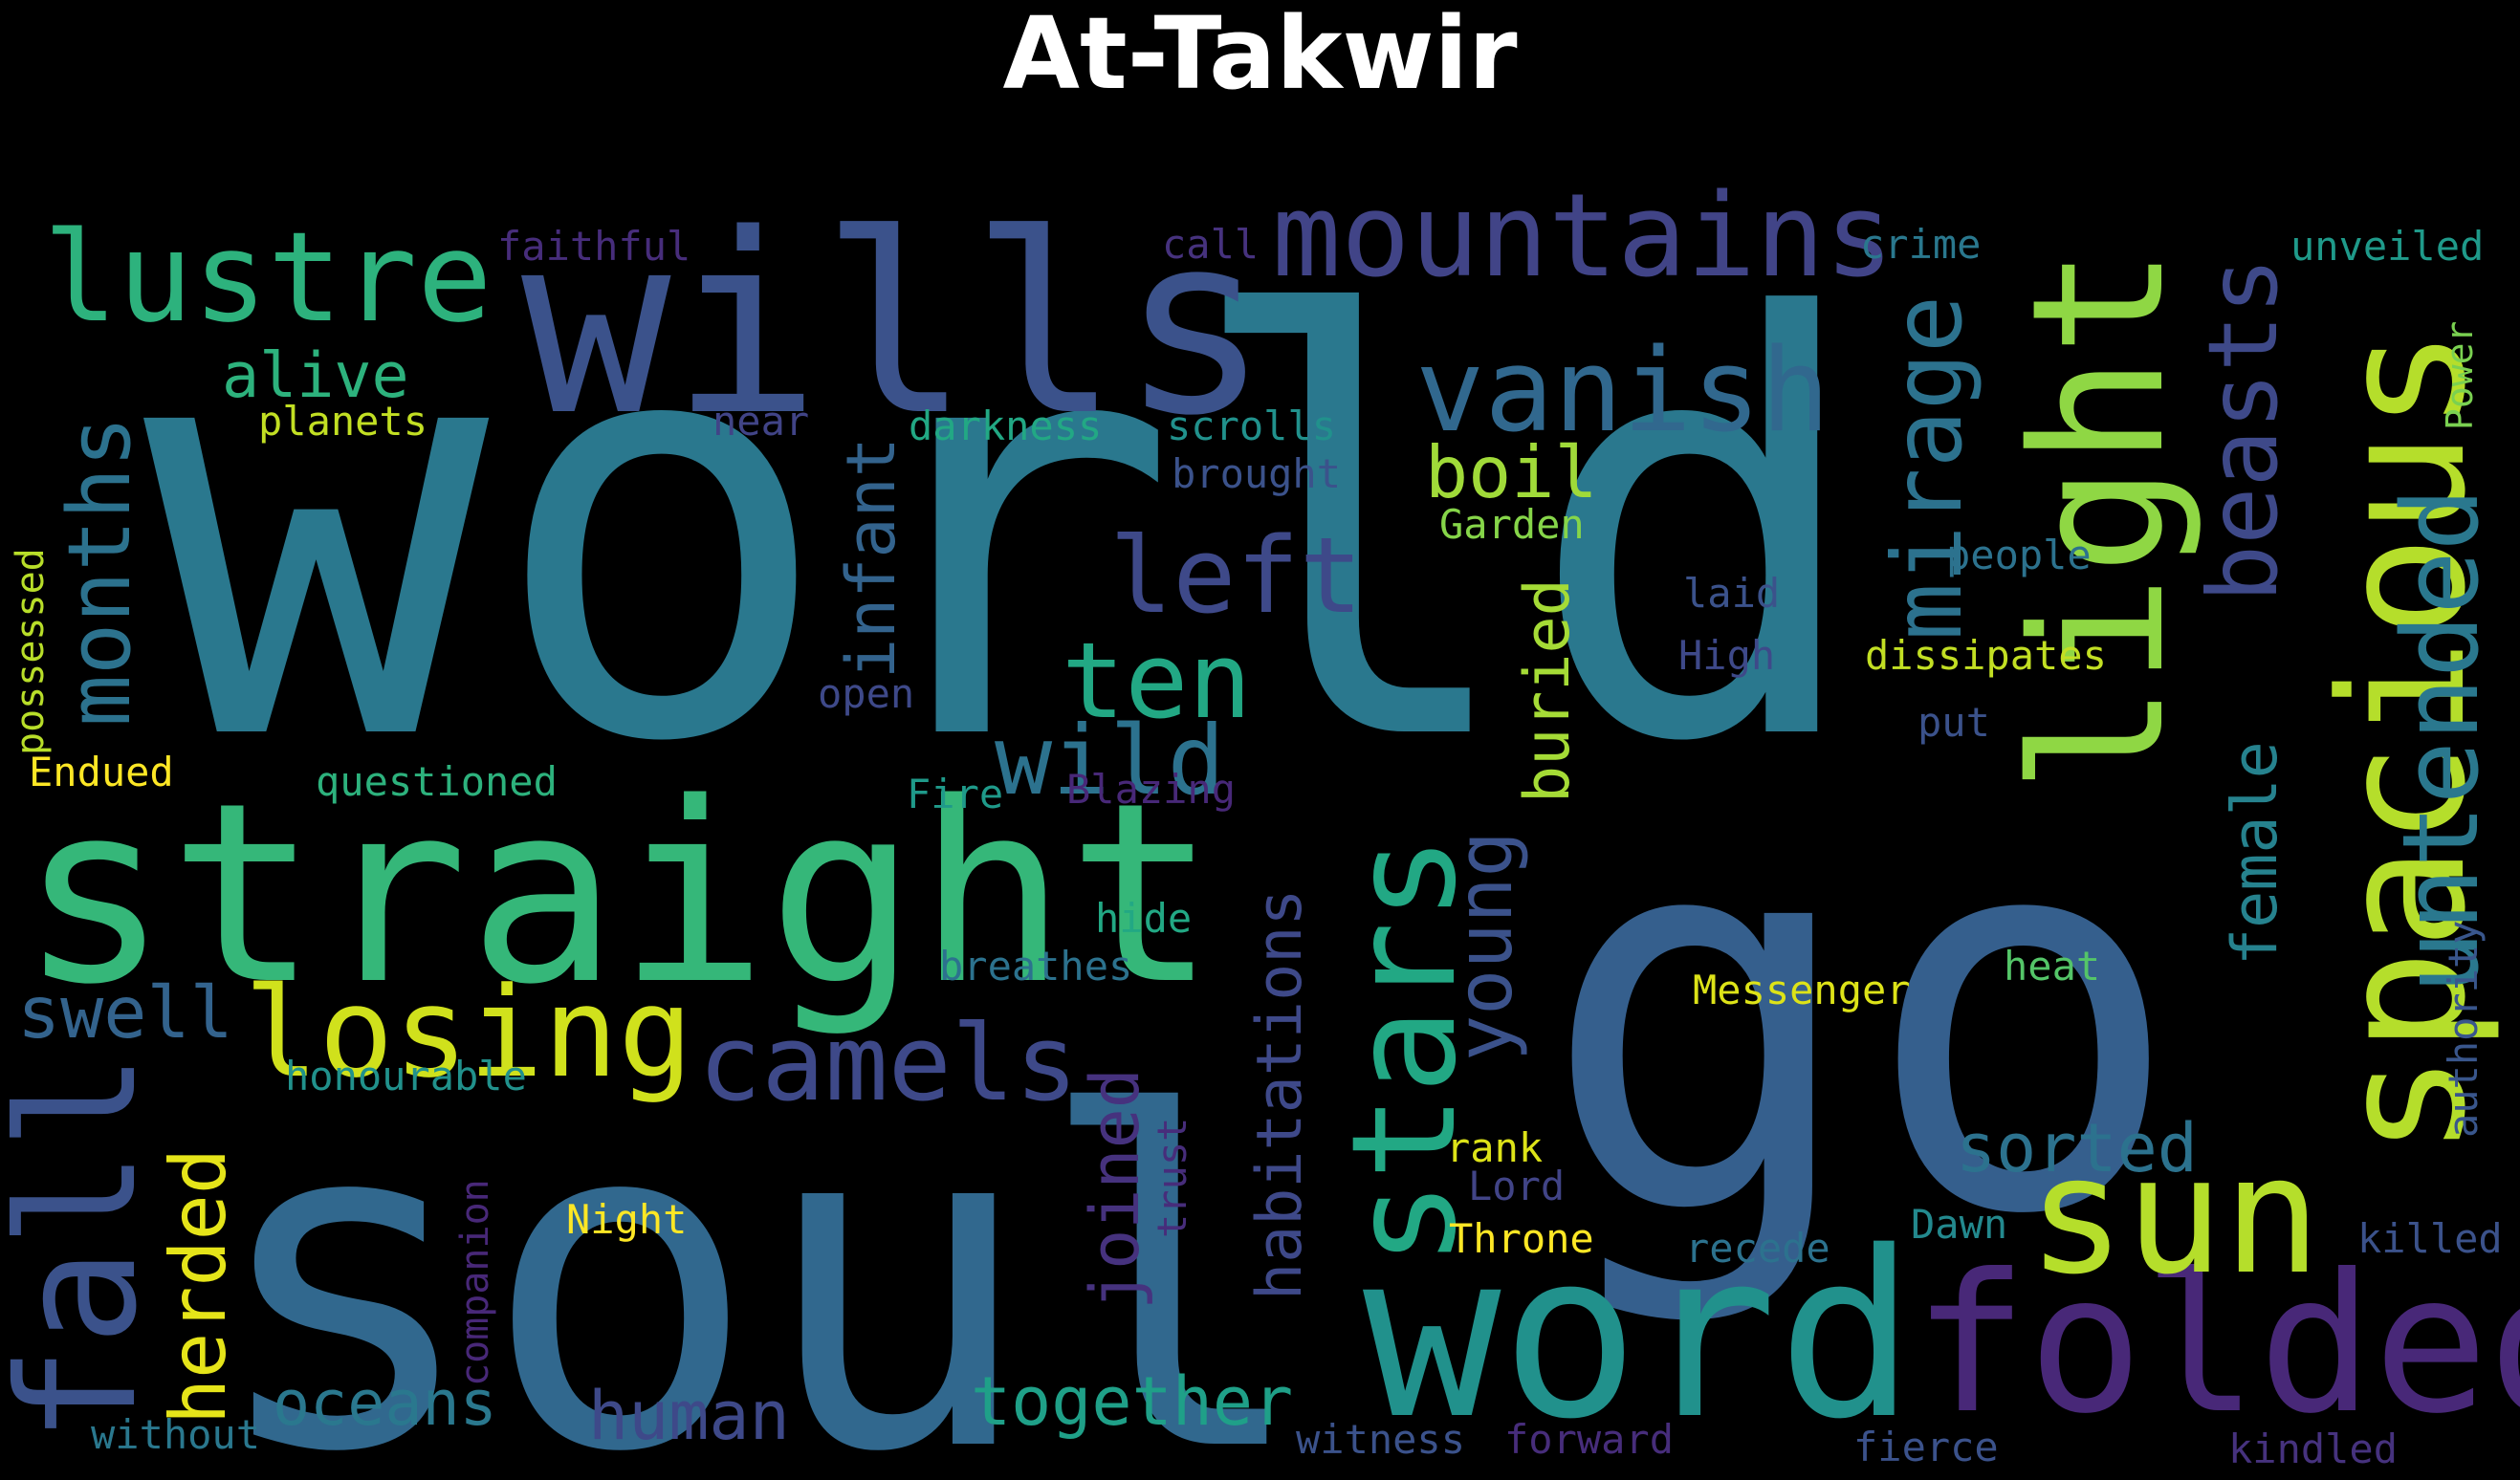  I want to click on word-soul: soul, so click(758, 1249).